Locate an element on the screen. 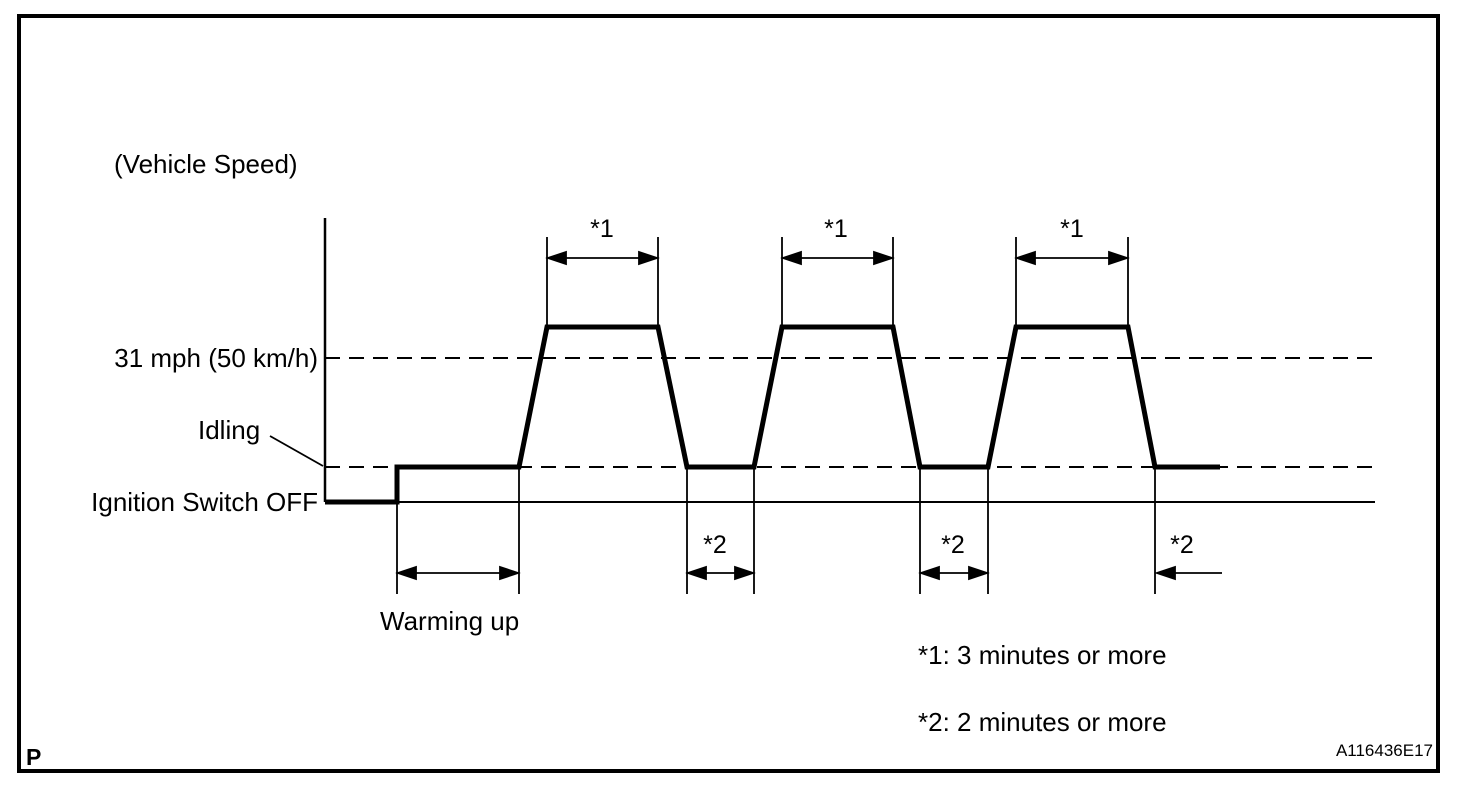 The image size is (1472, 794). figure-id: A116436E17 is located at coordinates (1384, 750).